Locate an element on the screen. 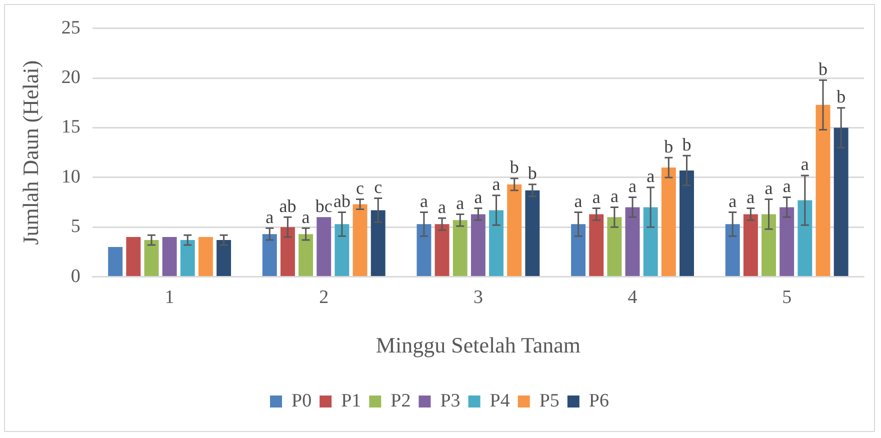 The height and width of the screenshot is (438, 881). y-axis-title: Jumlah Daun (Helai) is located at coordinates (30, 152).